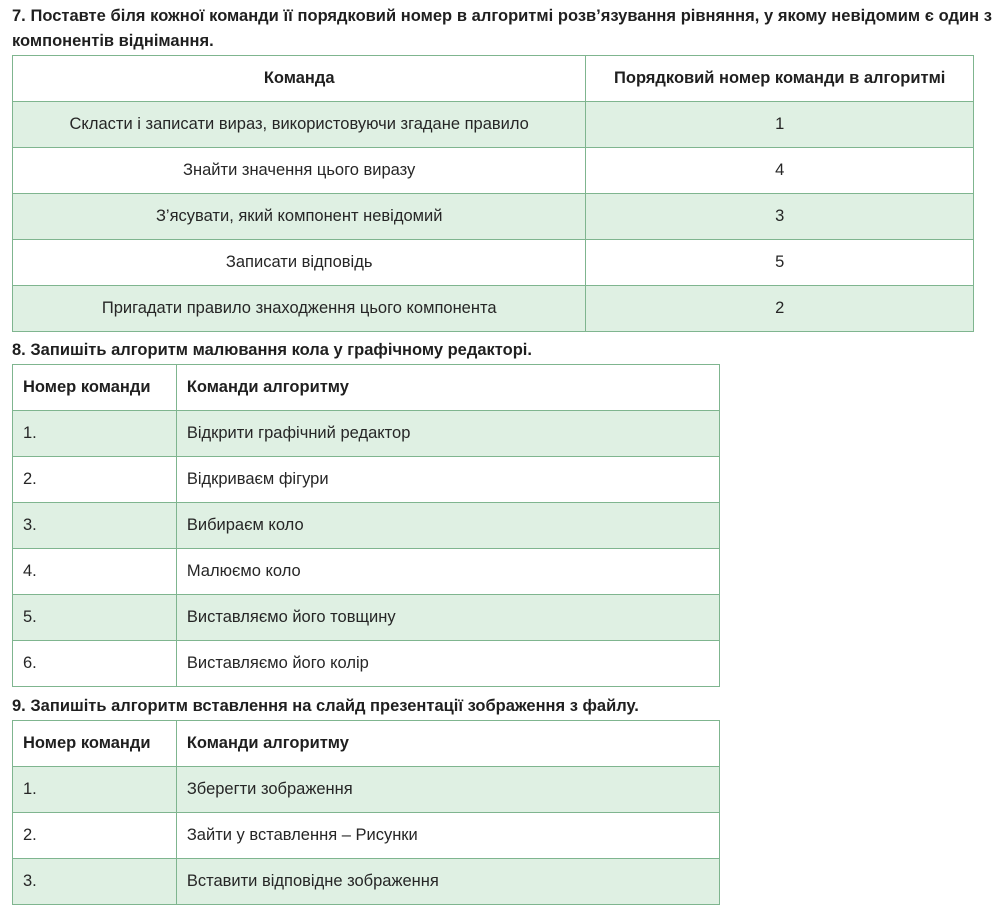 Image resolution: width=1000 pixels, height=910 pixels. What do you see at coordinates (448, 571) in the screenshot?
I see `command-cell: Малюємо коло` at bounding box center [448, 571].